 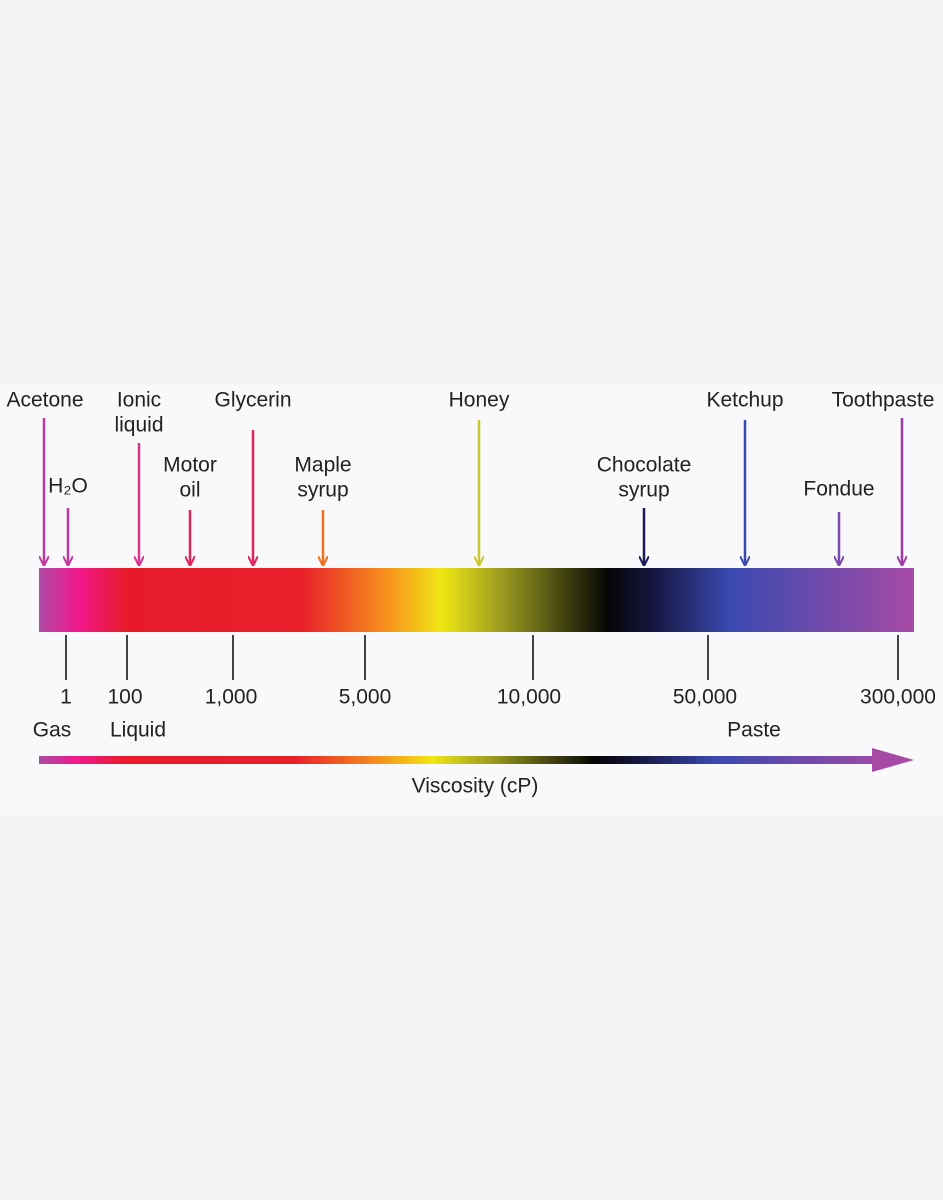 What do you see at coordinates (883, 400) in the screenshot?
I see `substance-label: Toothpaste` at bounding box center [883, 400].